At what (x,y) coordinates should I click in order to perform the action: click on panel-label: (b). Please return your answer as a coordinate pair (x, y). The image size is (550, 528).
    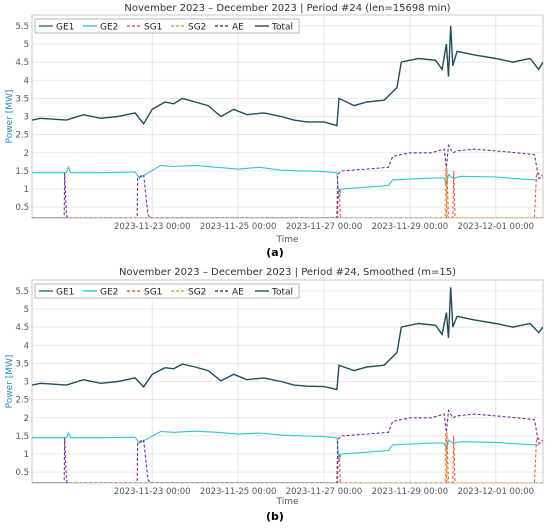
    Looking at the image, I should click on (275, 516).